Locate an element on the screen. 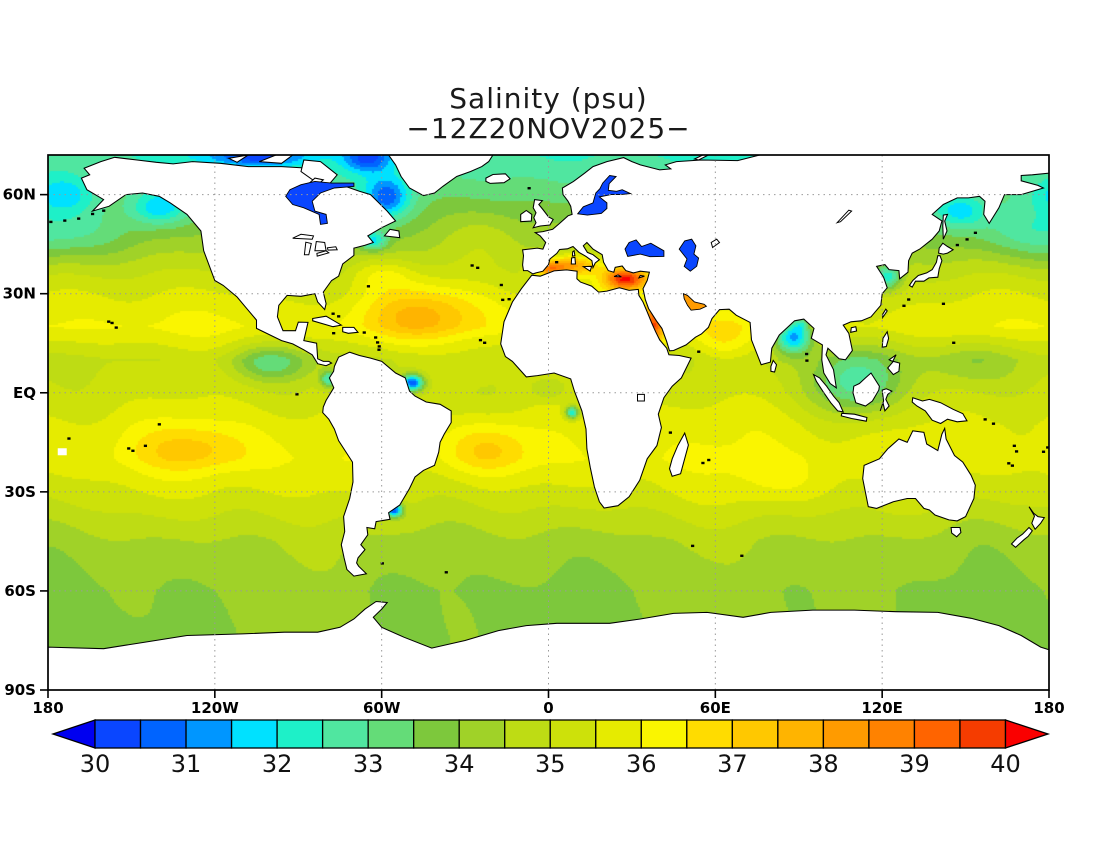 The image size is (1100, 850). y-tick-label: EQ is located at coordinates (24, 393).